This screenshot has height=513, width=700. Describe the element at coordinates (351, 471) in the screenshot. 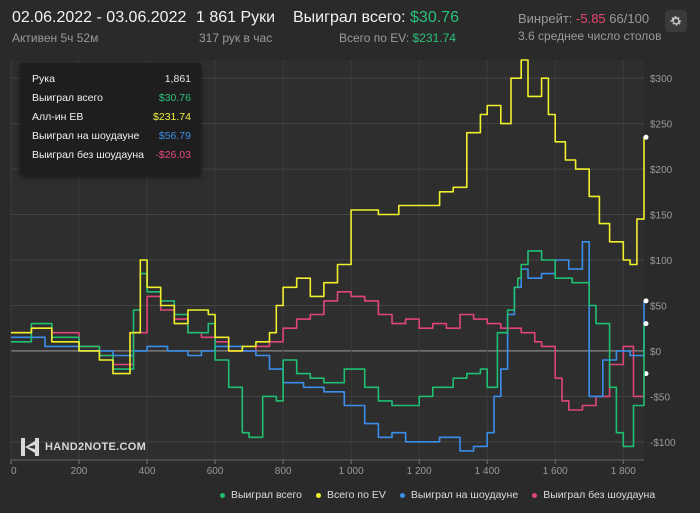

I see `x-tick-label: 1 000` at that location.